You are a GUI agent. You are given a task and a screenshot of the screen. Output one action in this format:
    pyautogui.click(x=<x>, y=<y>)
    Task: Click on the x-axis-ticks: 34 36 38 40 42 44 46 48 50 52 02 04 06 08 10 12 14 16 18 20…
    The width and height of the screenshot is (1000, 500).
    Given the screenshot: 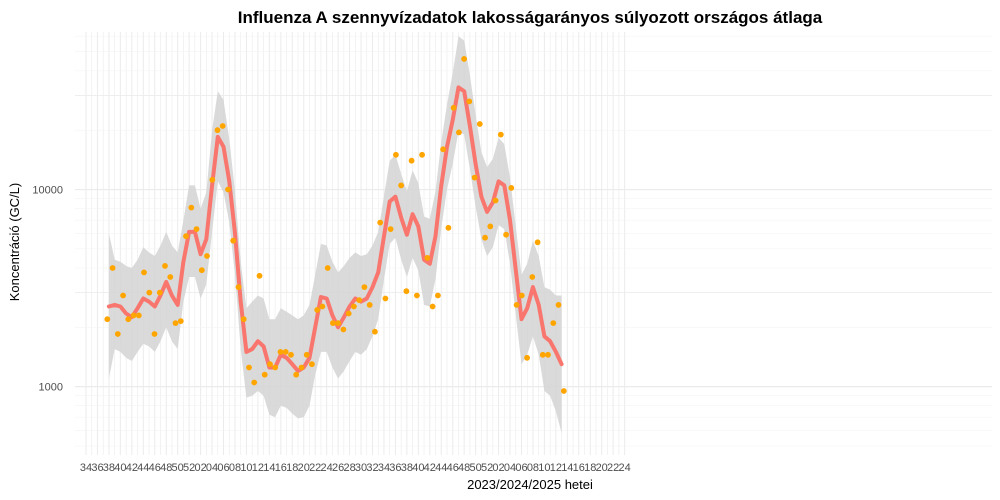 What is the action you would take?
    pyautogui.click(x=355, y=468)
    